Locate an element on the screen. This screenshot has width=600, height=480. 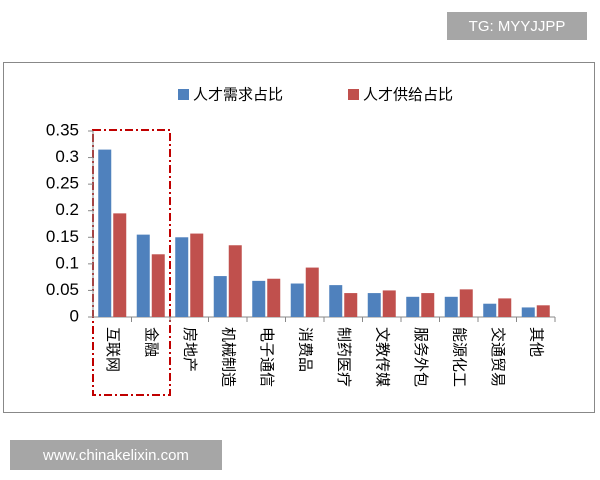
y-tick-label: 0.35 is located at coordinates (62, 129).